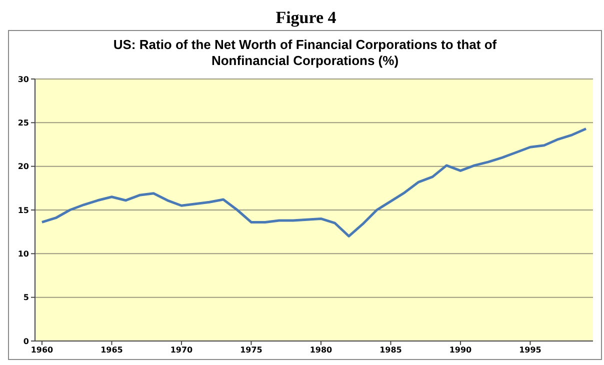  I want to click on x-tick-label: 1995, so click(530, 350).